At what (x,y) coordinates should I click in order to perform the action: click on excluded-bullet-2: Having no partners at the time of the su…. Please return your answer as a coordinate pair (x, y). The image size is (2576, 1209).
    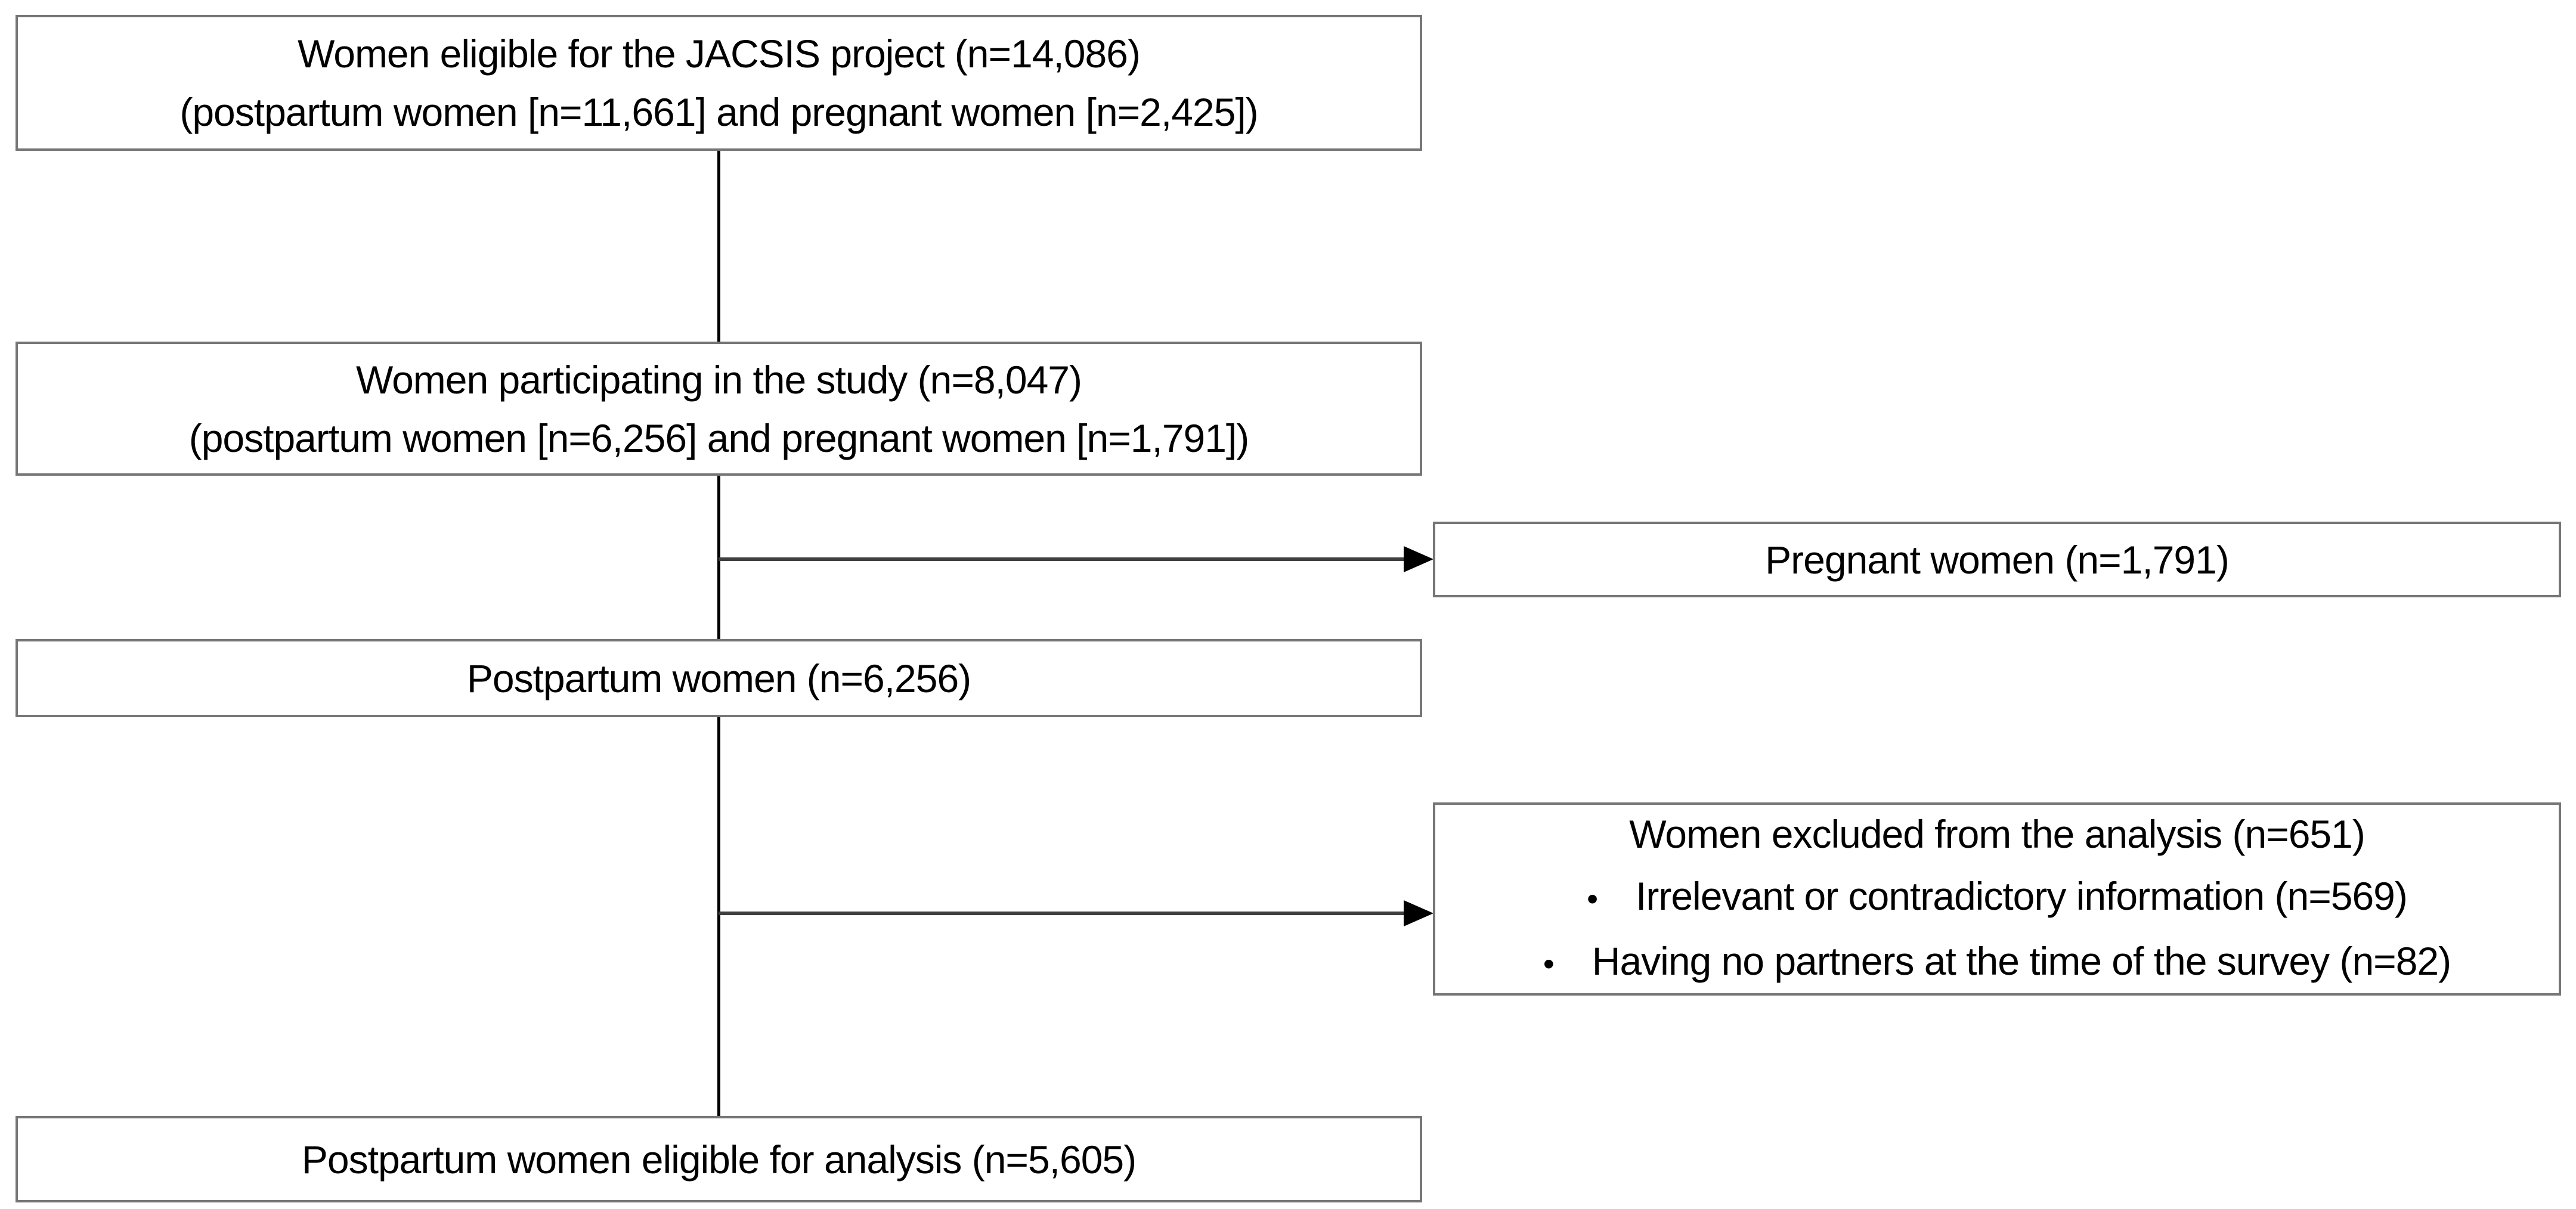
    Looking at the image, I should click on (2022, 961).